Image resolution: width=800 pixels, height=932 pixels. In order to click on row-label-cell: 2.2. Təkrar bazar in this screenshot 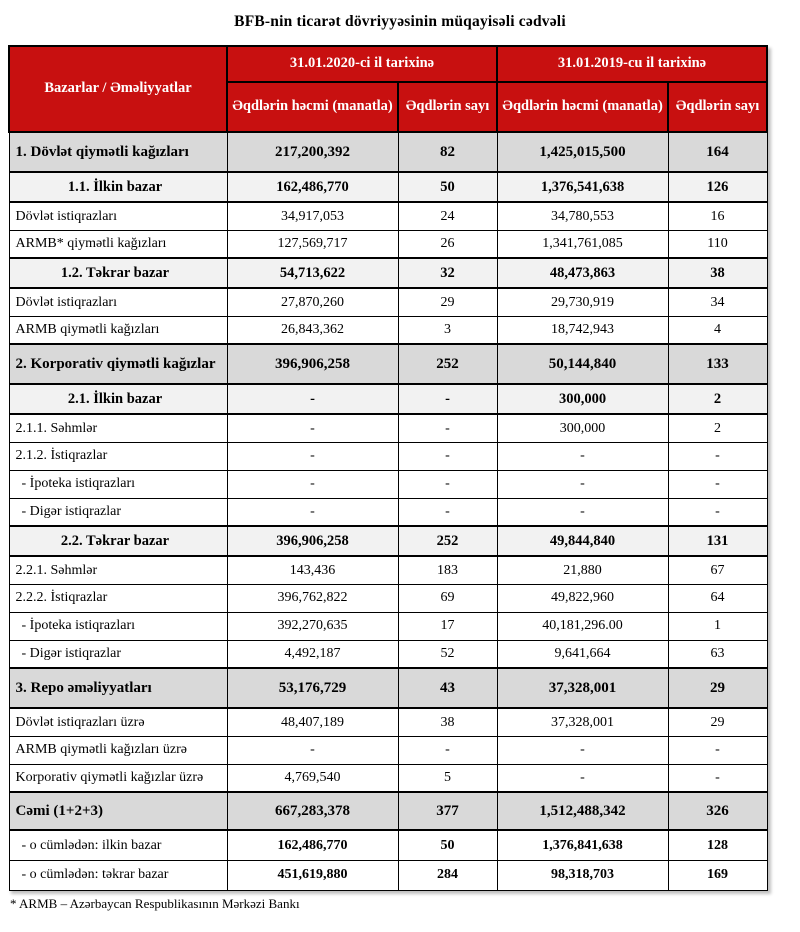, I will do `click(118, 541)`.